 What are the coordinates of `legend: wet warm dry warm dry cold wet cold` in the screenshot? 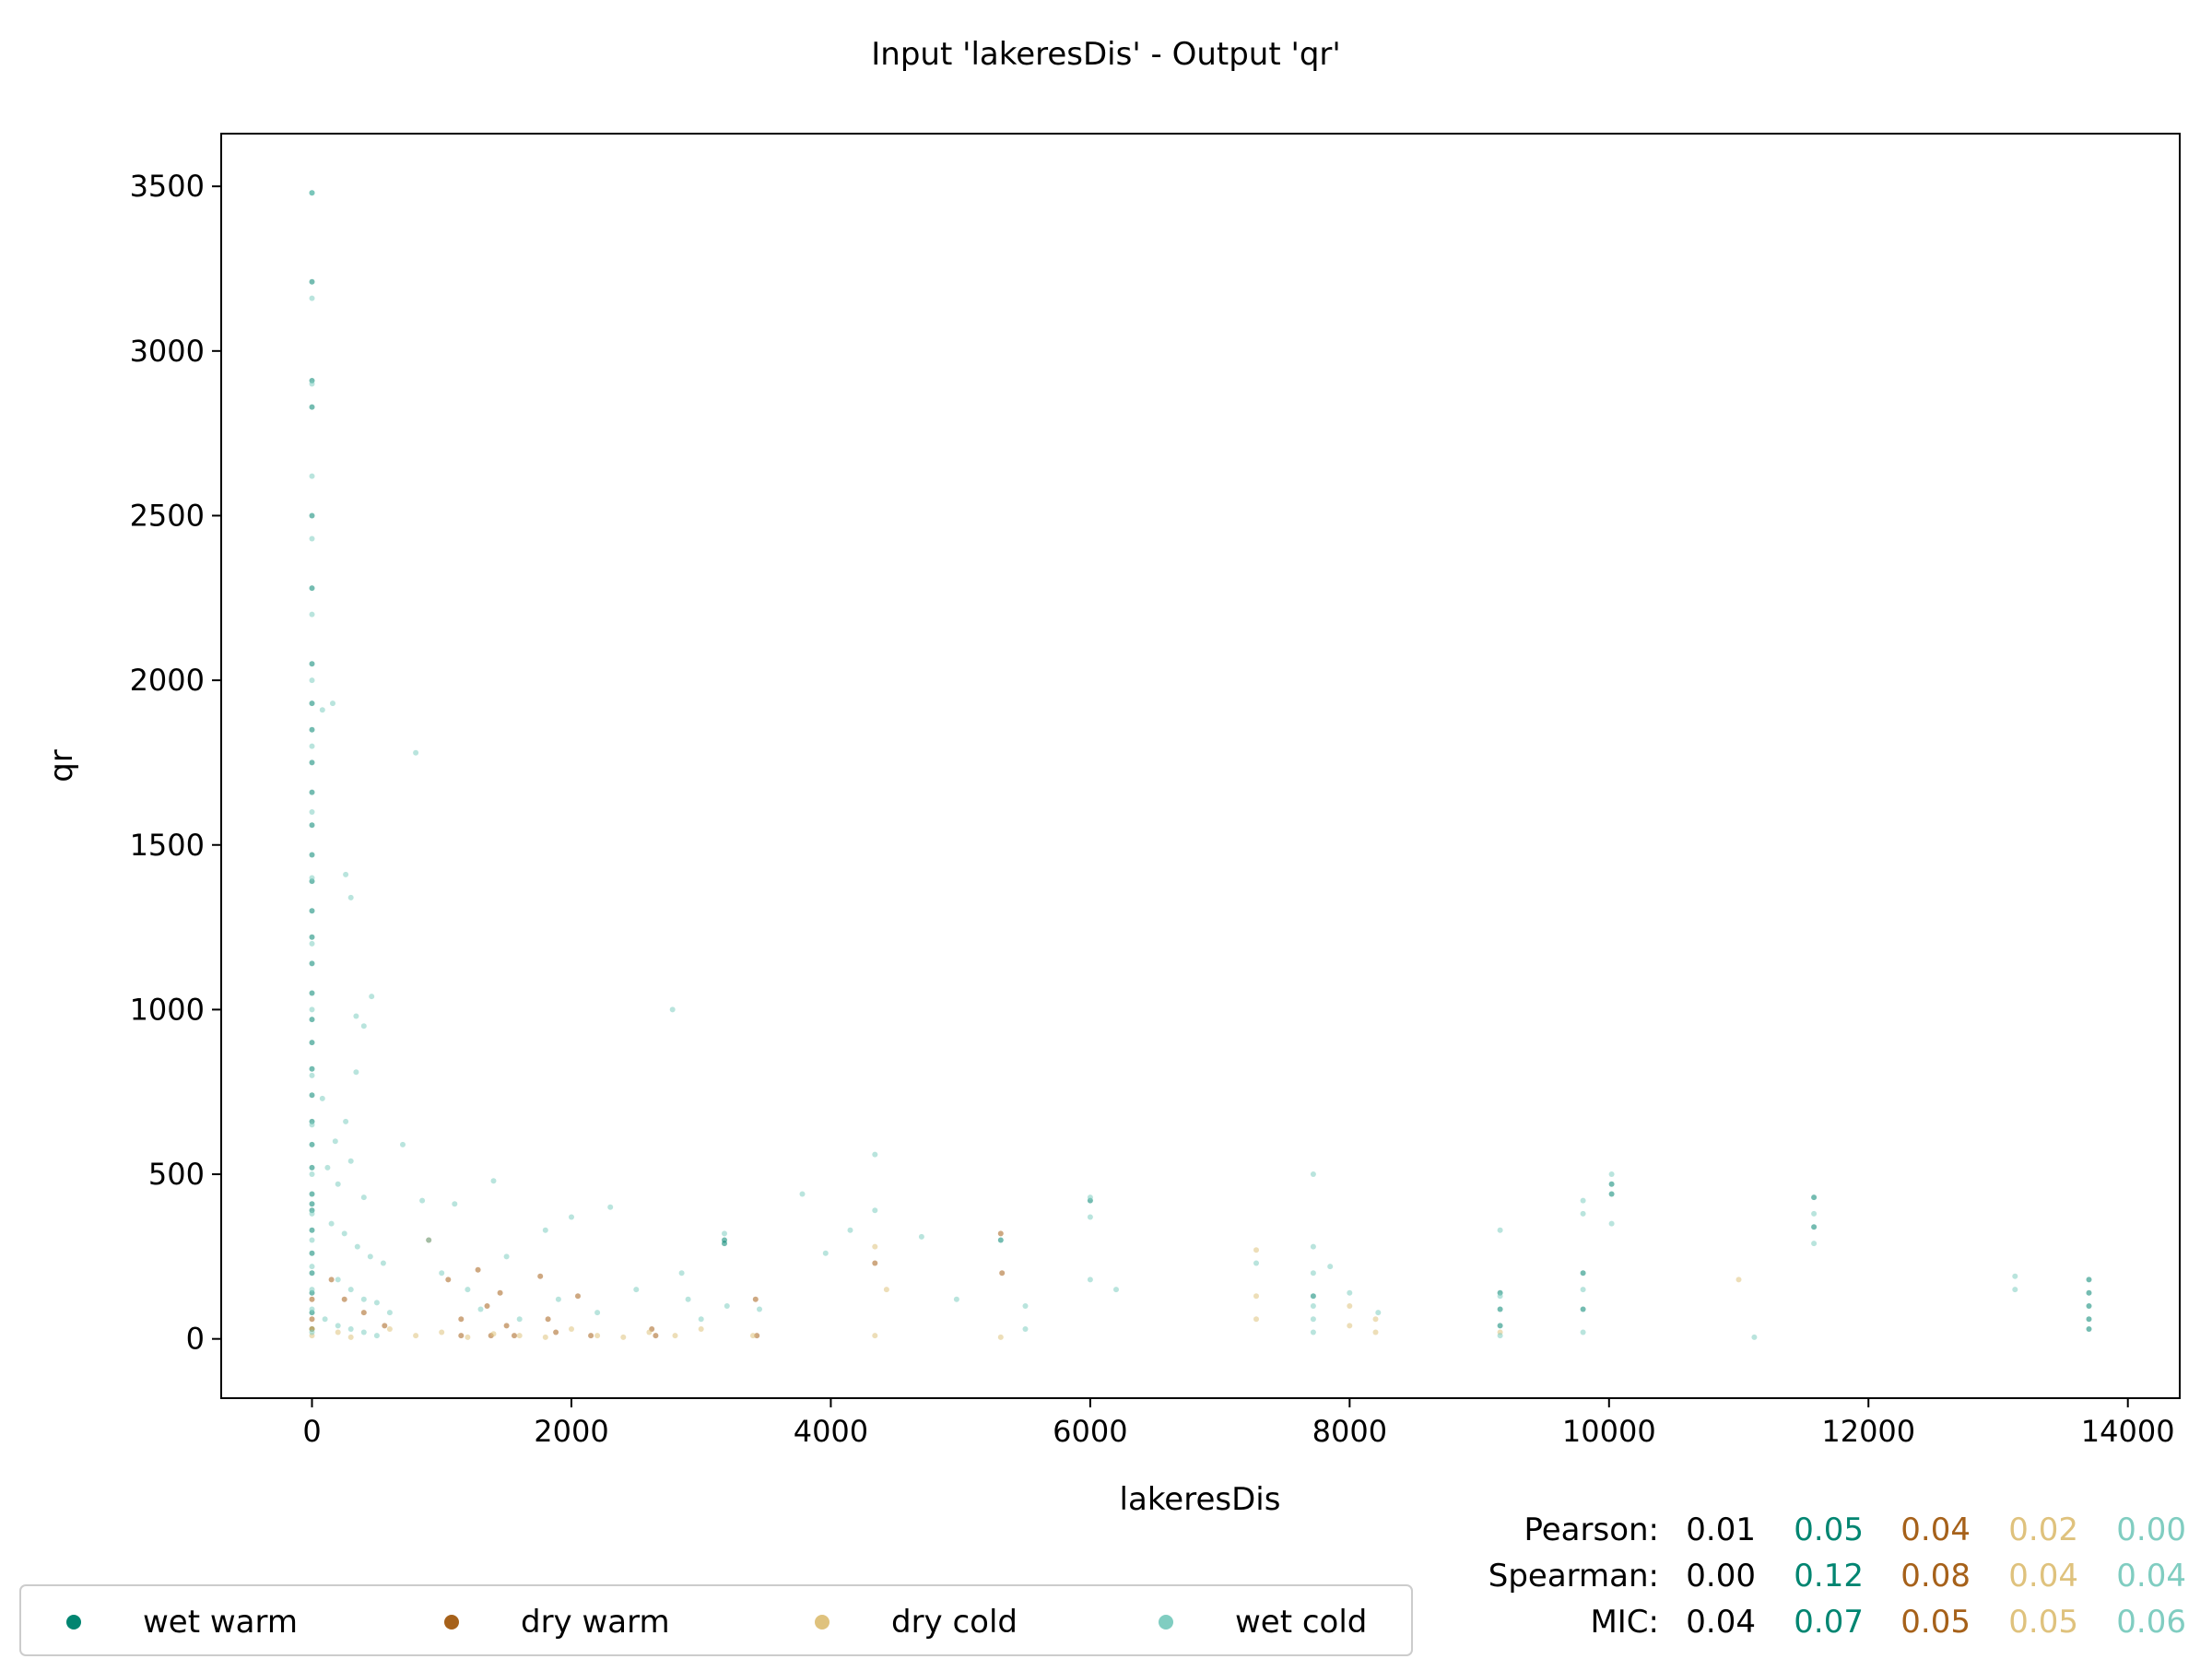 It's located at (716, 1620).